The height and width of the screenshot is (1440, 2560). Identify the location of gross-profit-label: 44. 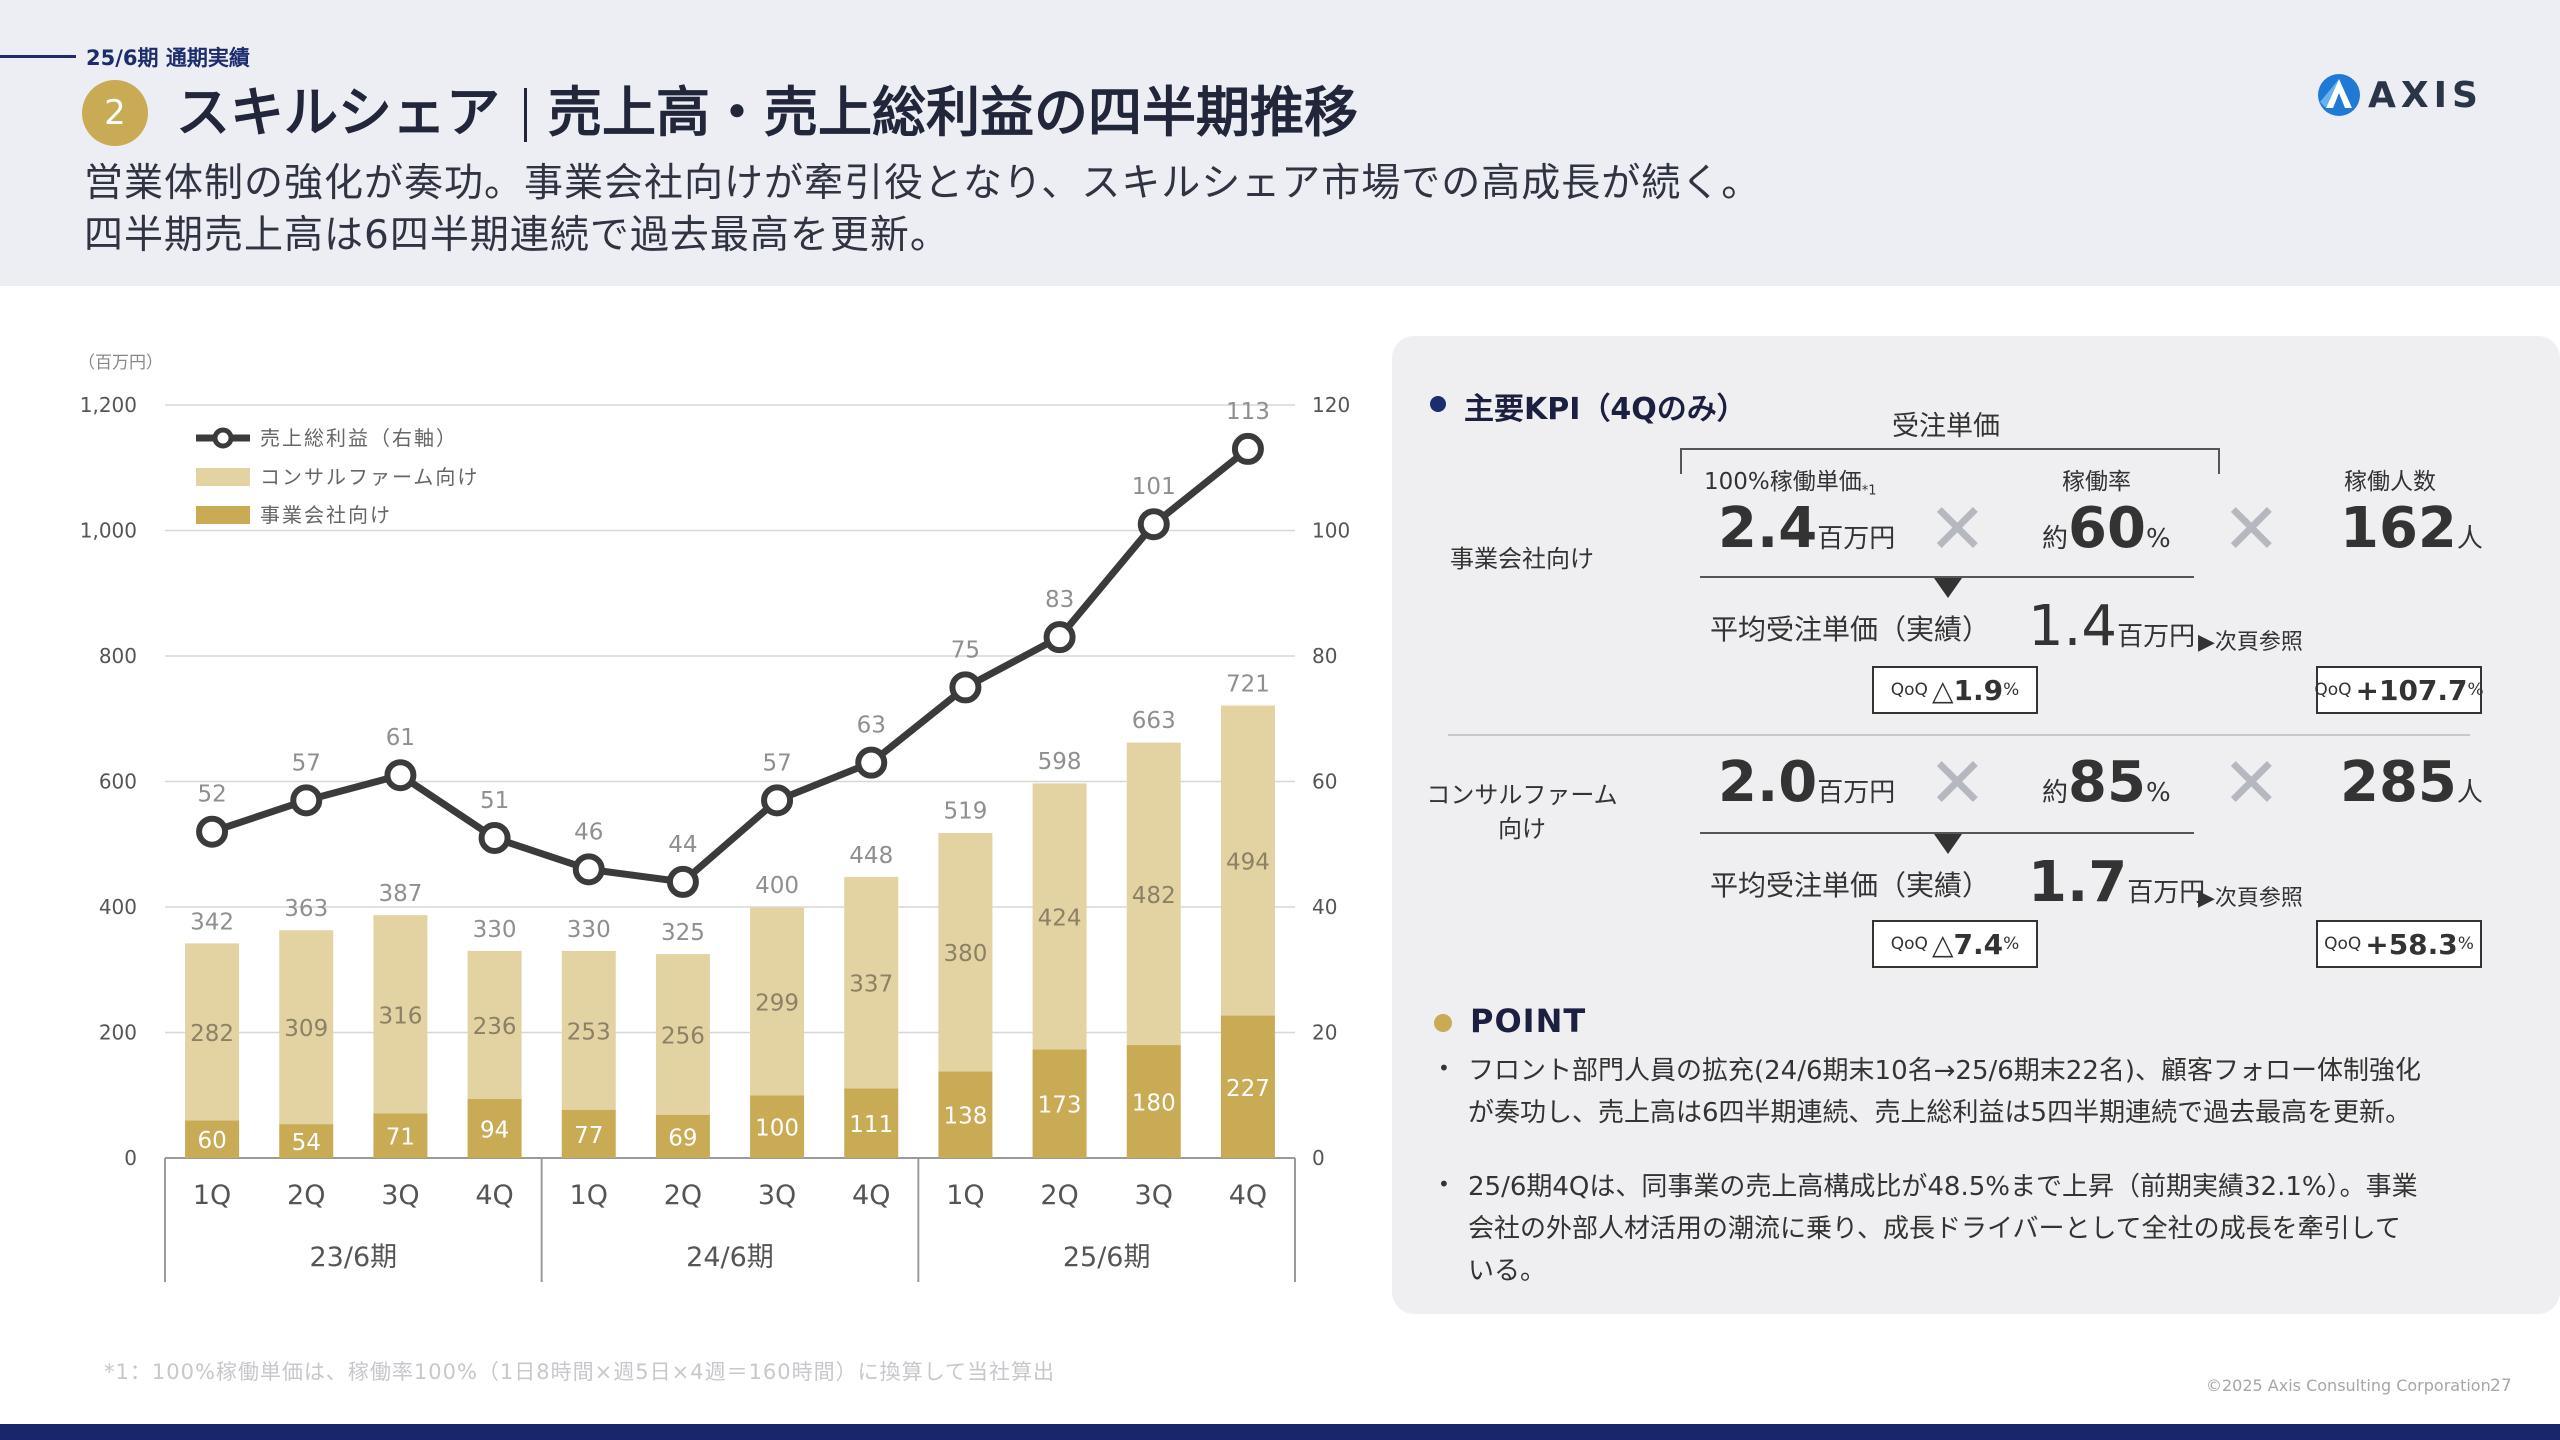
(682, 845).